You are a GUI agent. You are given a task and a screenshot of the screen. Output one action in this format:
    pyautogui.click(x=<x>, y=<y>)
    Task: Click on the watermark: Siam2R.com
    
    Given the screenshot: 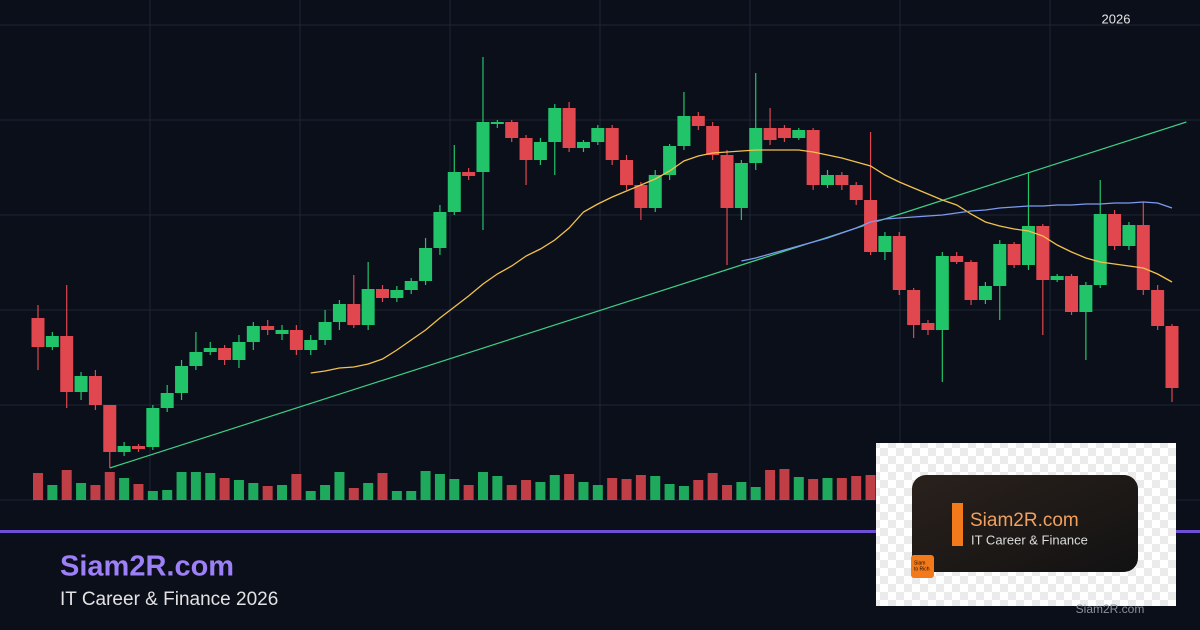 What is the action you would take?
    pyautogui.click(x=1110, y=609)
    